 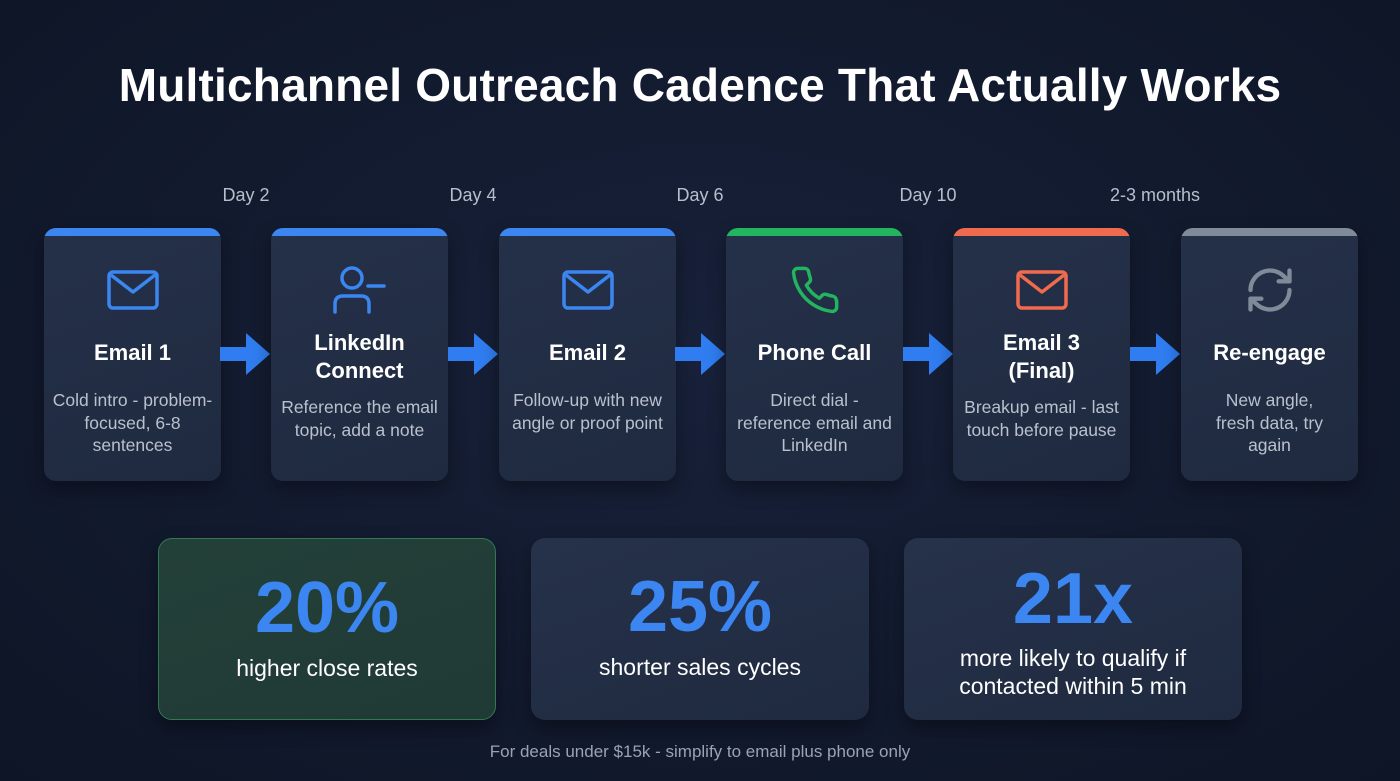 I want to click on day-label: Day 6, so click(x=700, y=195).